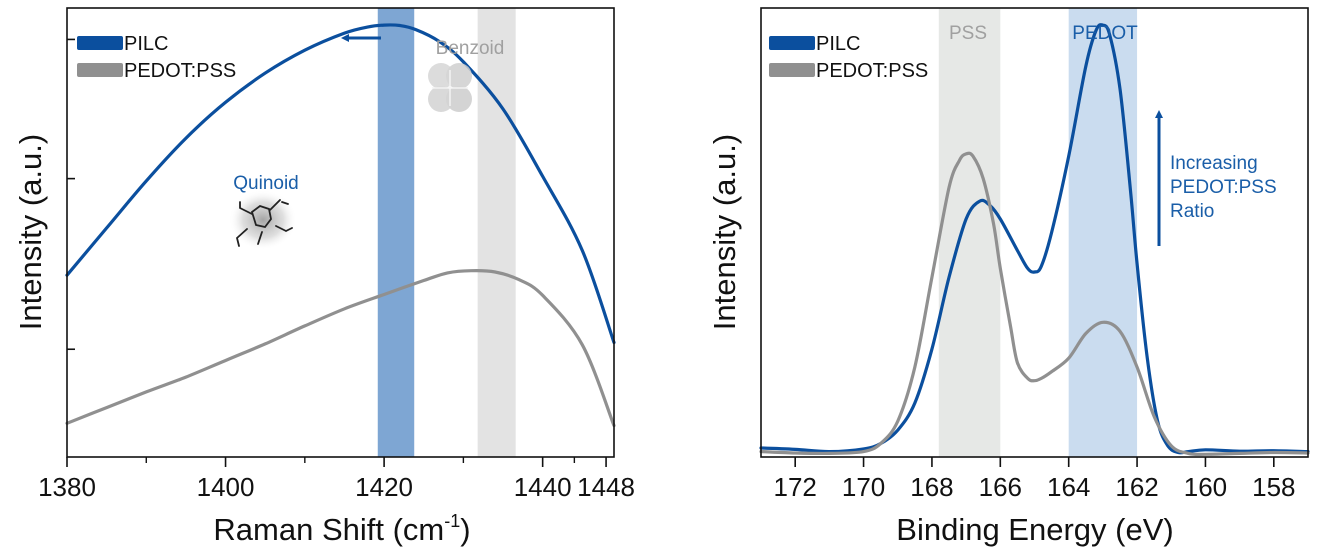 The image size is (1317, 555). I want to click on benzoid-label: Benzoid, so click(470, 48).